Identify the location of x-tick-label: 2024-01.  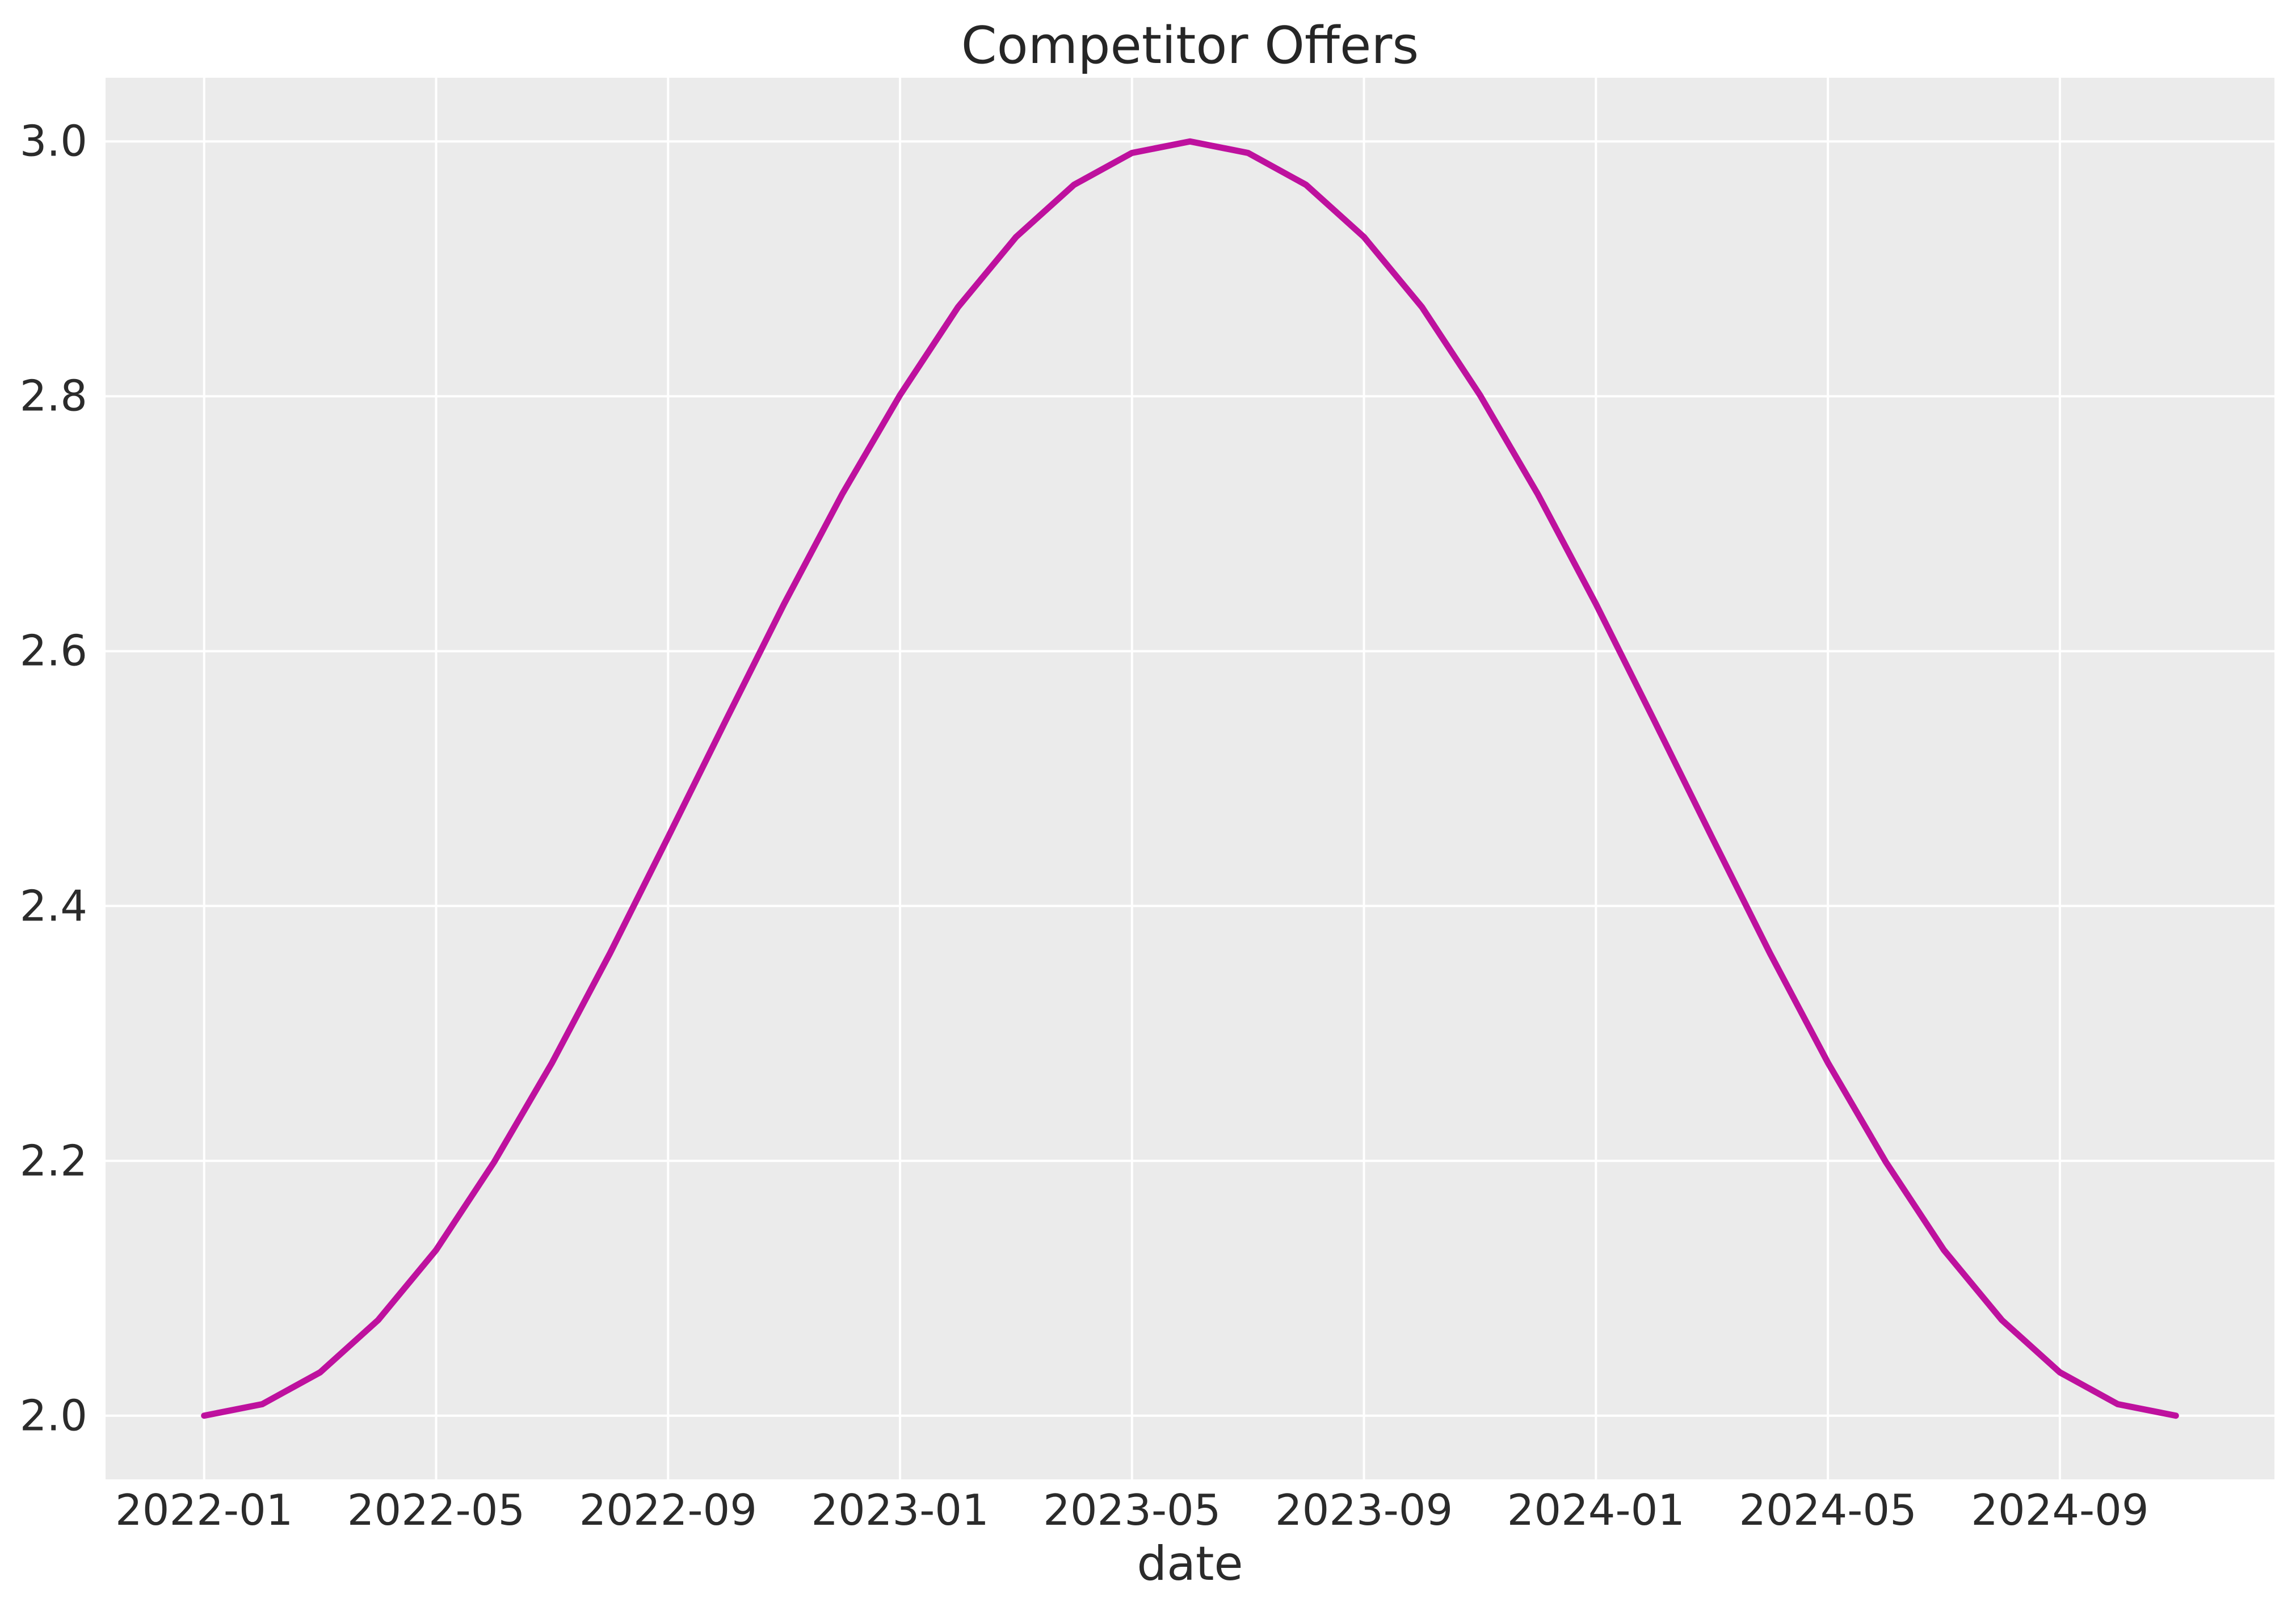
(1596, 1510).